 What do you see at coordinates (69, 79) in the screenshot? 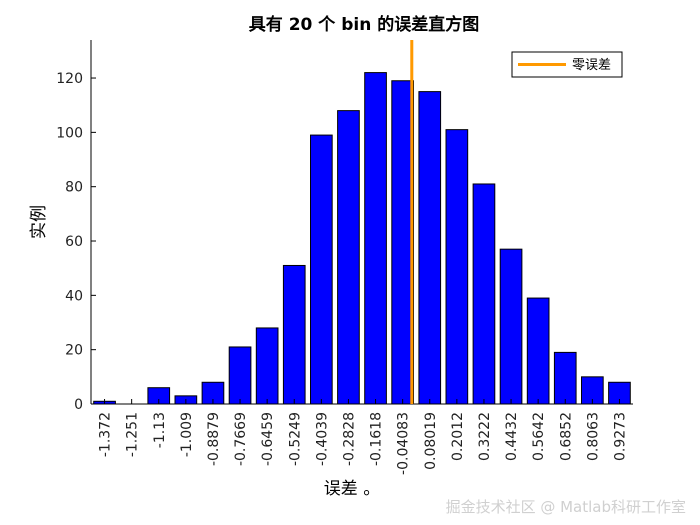
I see `y-tick-label: 120` at bounding box center [69, 79].